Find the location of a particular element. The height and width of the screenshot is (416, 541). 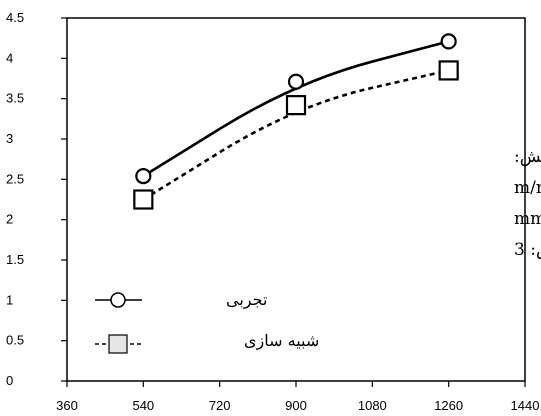

x-tick-label: 360 is located at coordinates (67, 405).